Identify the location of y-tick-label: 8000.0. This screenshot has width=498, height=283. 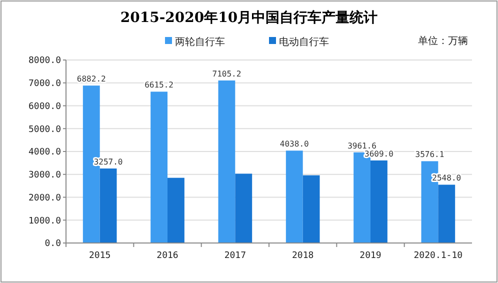
(44, 61).